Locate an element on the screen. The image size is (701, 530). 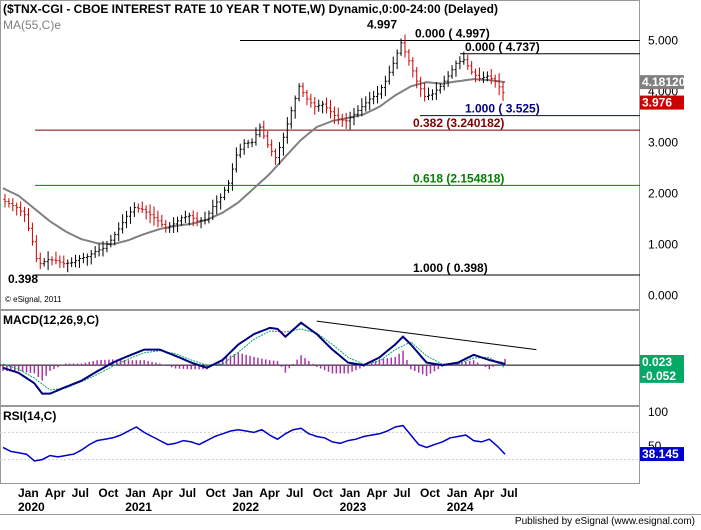
time-axis-year: 2022 is located at coordinates (245, 507).